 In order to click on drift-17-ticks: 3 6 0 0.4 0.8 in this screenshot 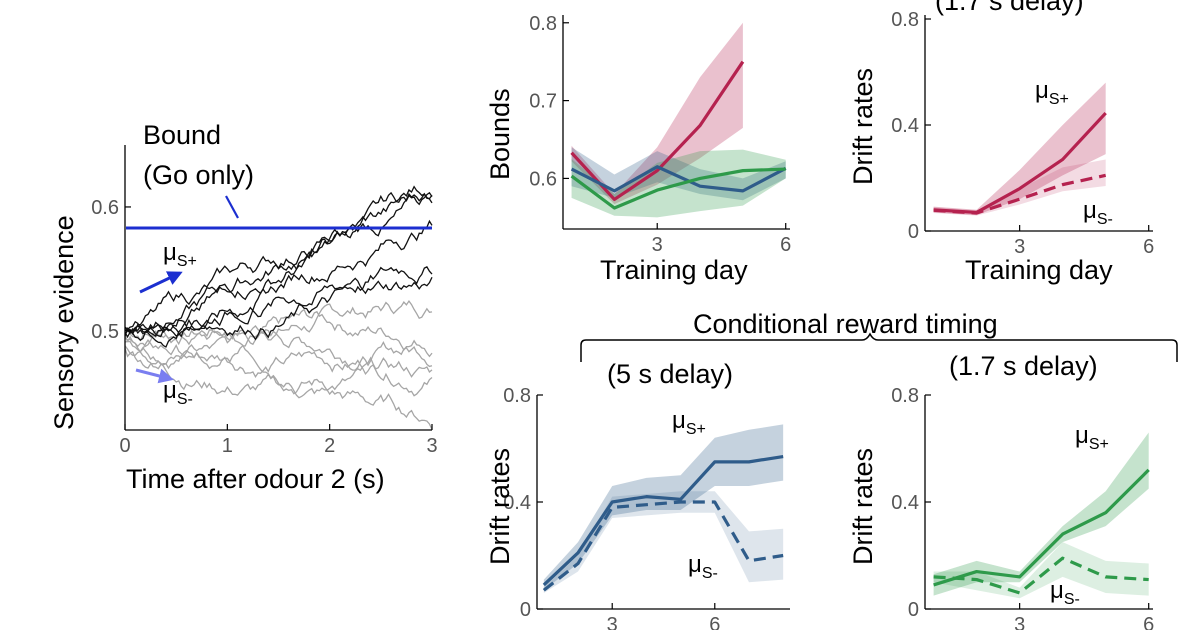, I will do `click(1022, 507)`.